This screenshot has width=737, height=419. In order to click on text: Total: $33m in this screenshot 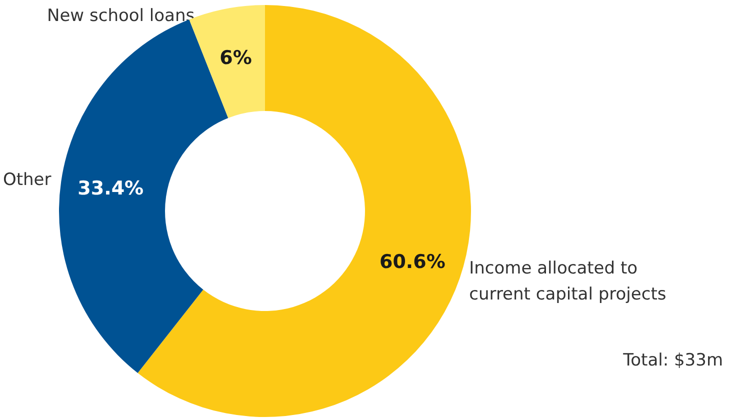, I will do `click(672, 360)`.